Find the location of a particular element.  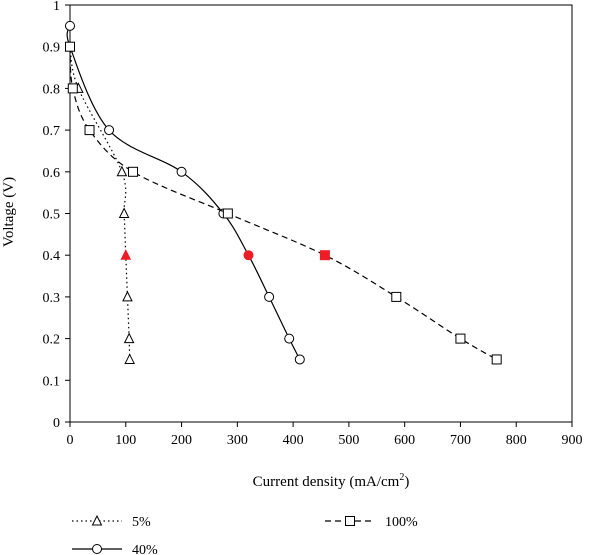

x-axis-title: Current density (mA/cm2) is located at coordinates (331, 481).